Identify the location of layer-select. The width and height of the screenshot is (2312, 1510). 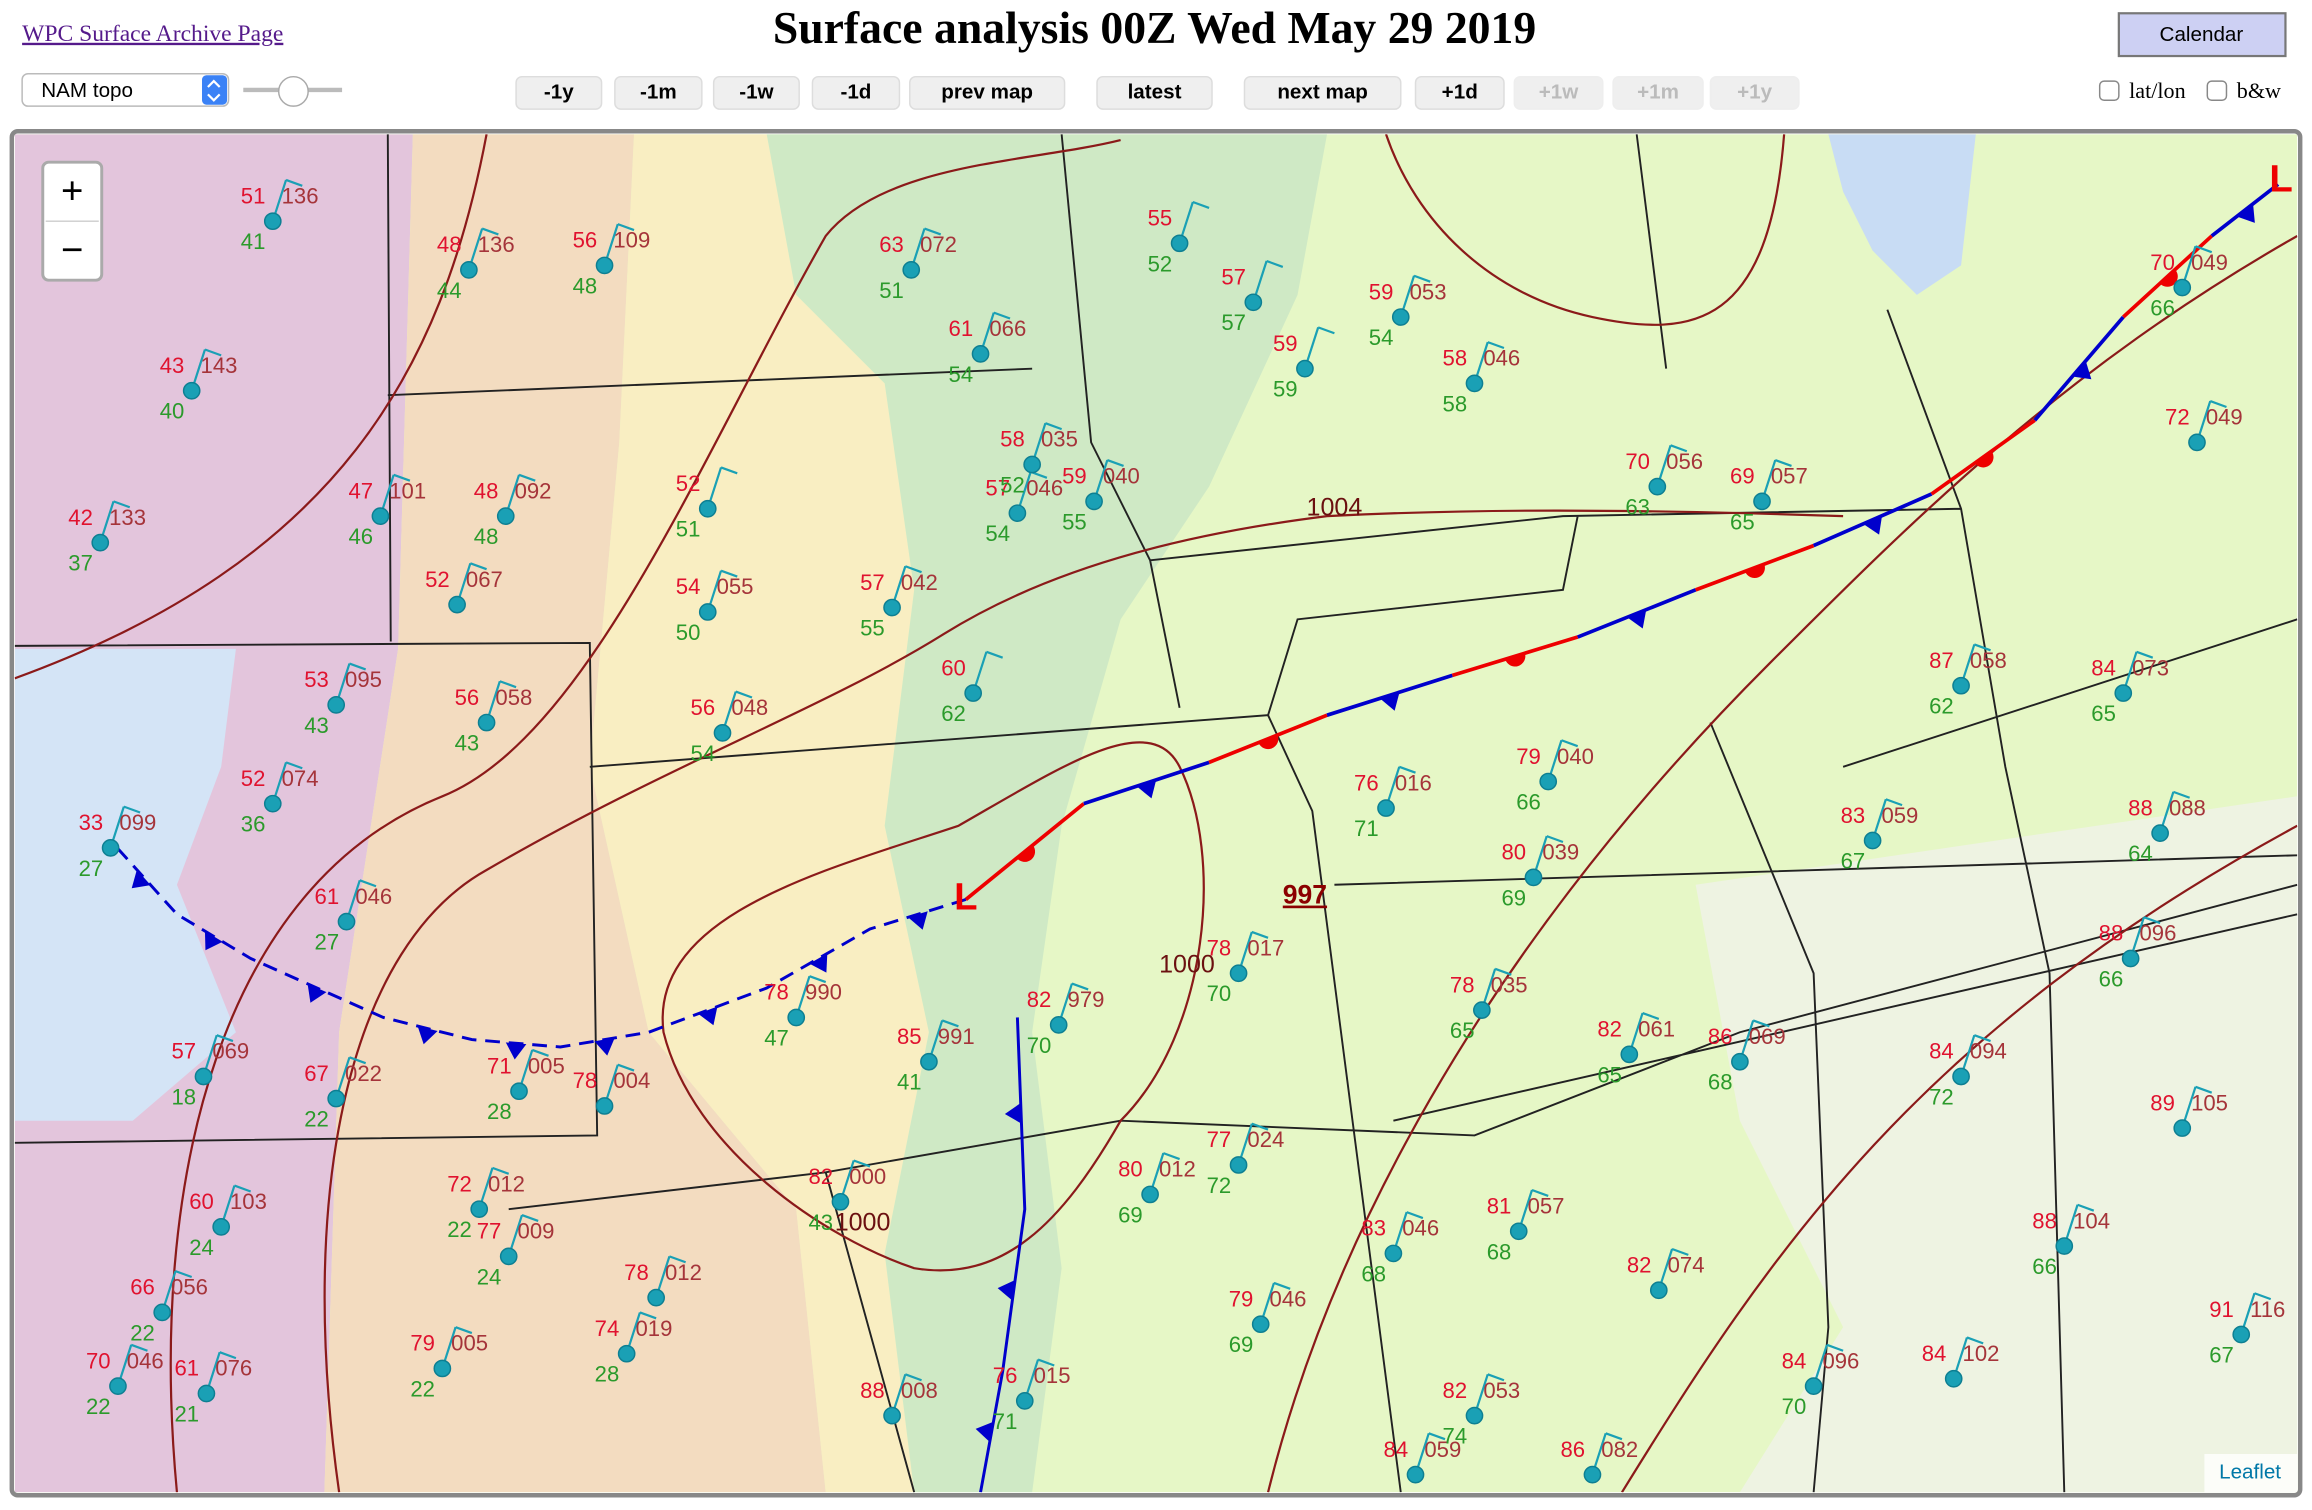
(125, 89).